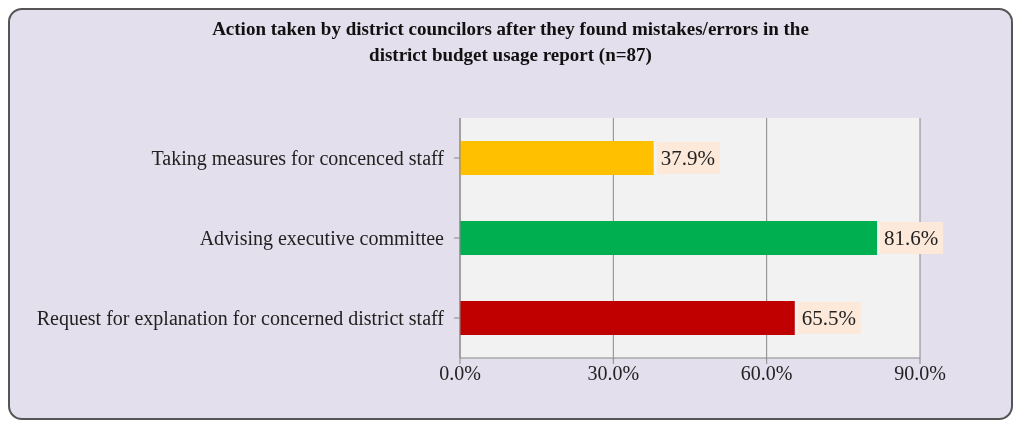 The width and height of the screenshot is (1025, 432). Describe the element at coordinates (298, 159) in the screenshot. I see `y-tick-label: Taking measures for concenced staff` at that location.